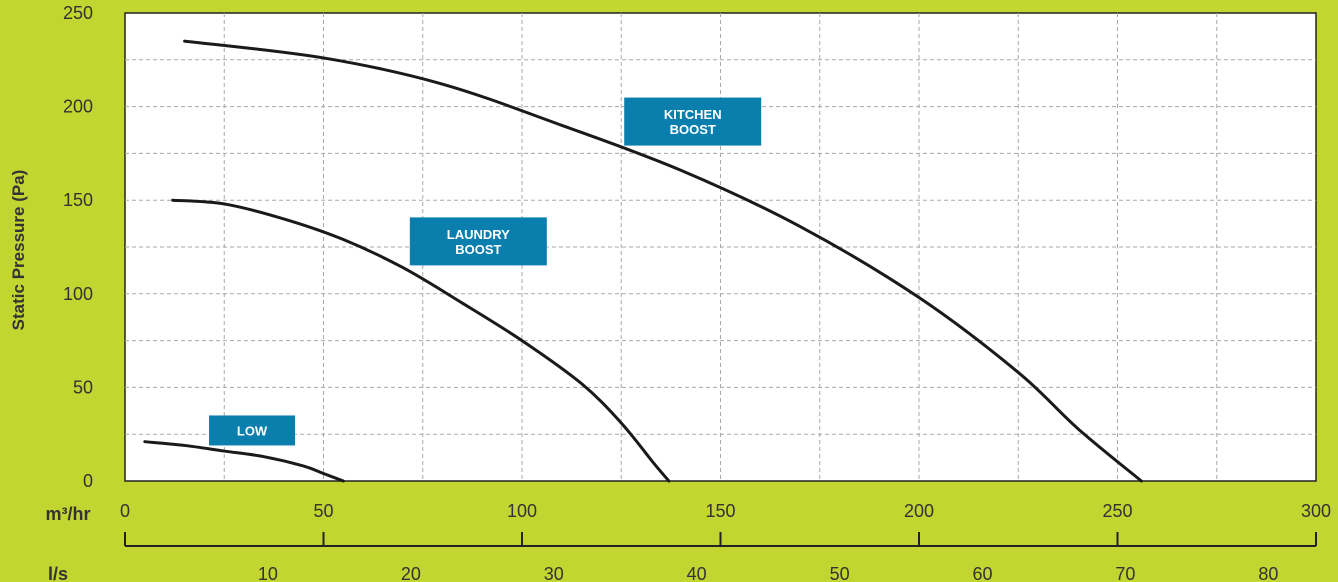 The width and height of the screenshot is (1338, 582). Describe the element at coordinates (18, 250) in the screenshot. I see `y-axis-title: Static Pressure (Pa)` at that location.